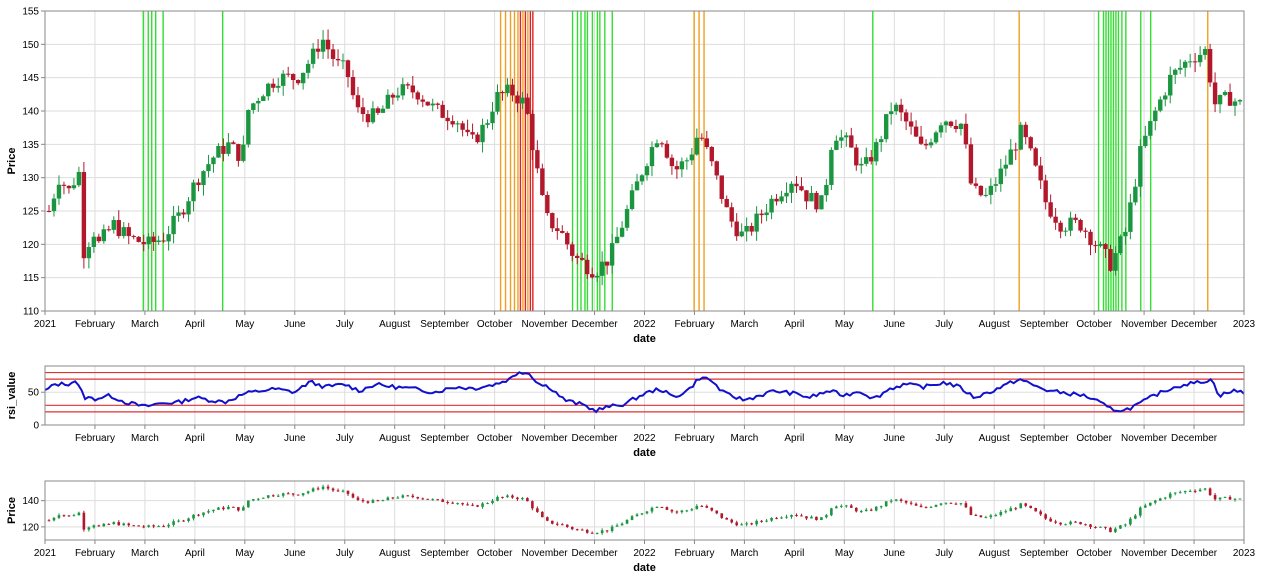 This screenshot has height=577, width=1261. What do you see at coordinates (31, 312) in the screenshot?
I see `y-tick-label: 110` at bounding box center [31, 312].